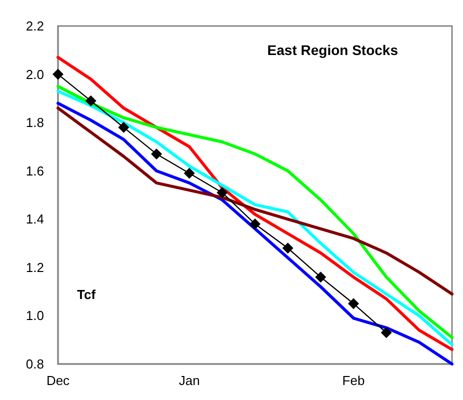 Image resolution: width=463 pixels, height=400 pixels. Describe the element at coordinates (35, 74) in the screenshot. I see `y-tick-label: 2.0` at that location.